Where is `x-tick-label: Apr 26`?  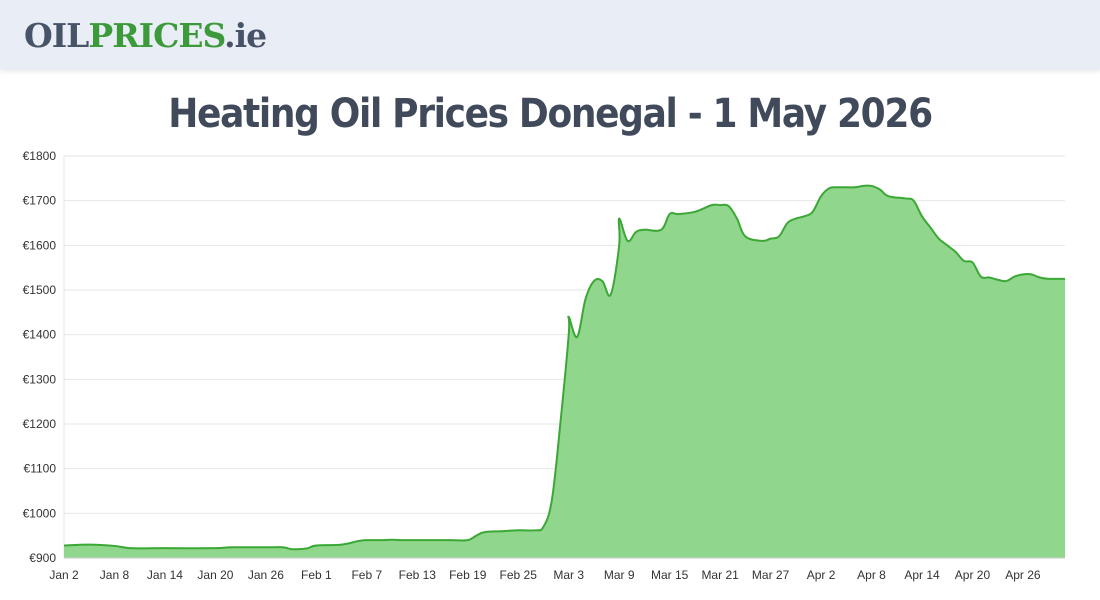
x-tick-label: Apr 26 is located at coordinates (1023, 575).